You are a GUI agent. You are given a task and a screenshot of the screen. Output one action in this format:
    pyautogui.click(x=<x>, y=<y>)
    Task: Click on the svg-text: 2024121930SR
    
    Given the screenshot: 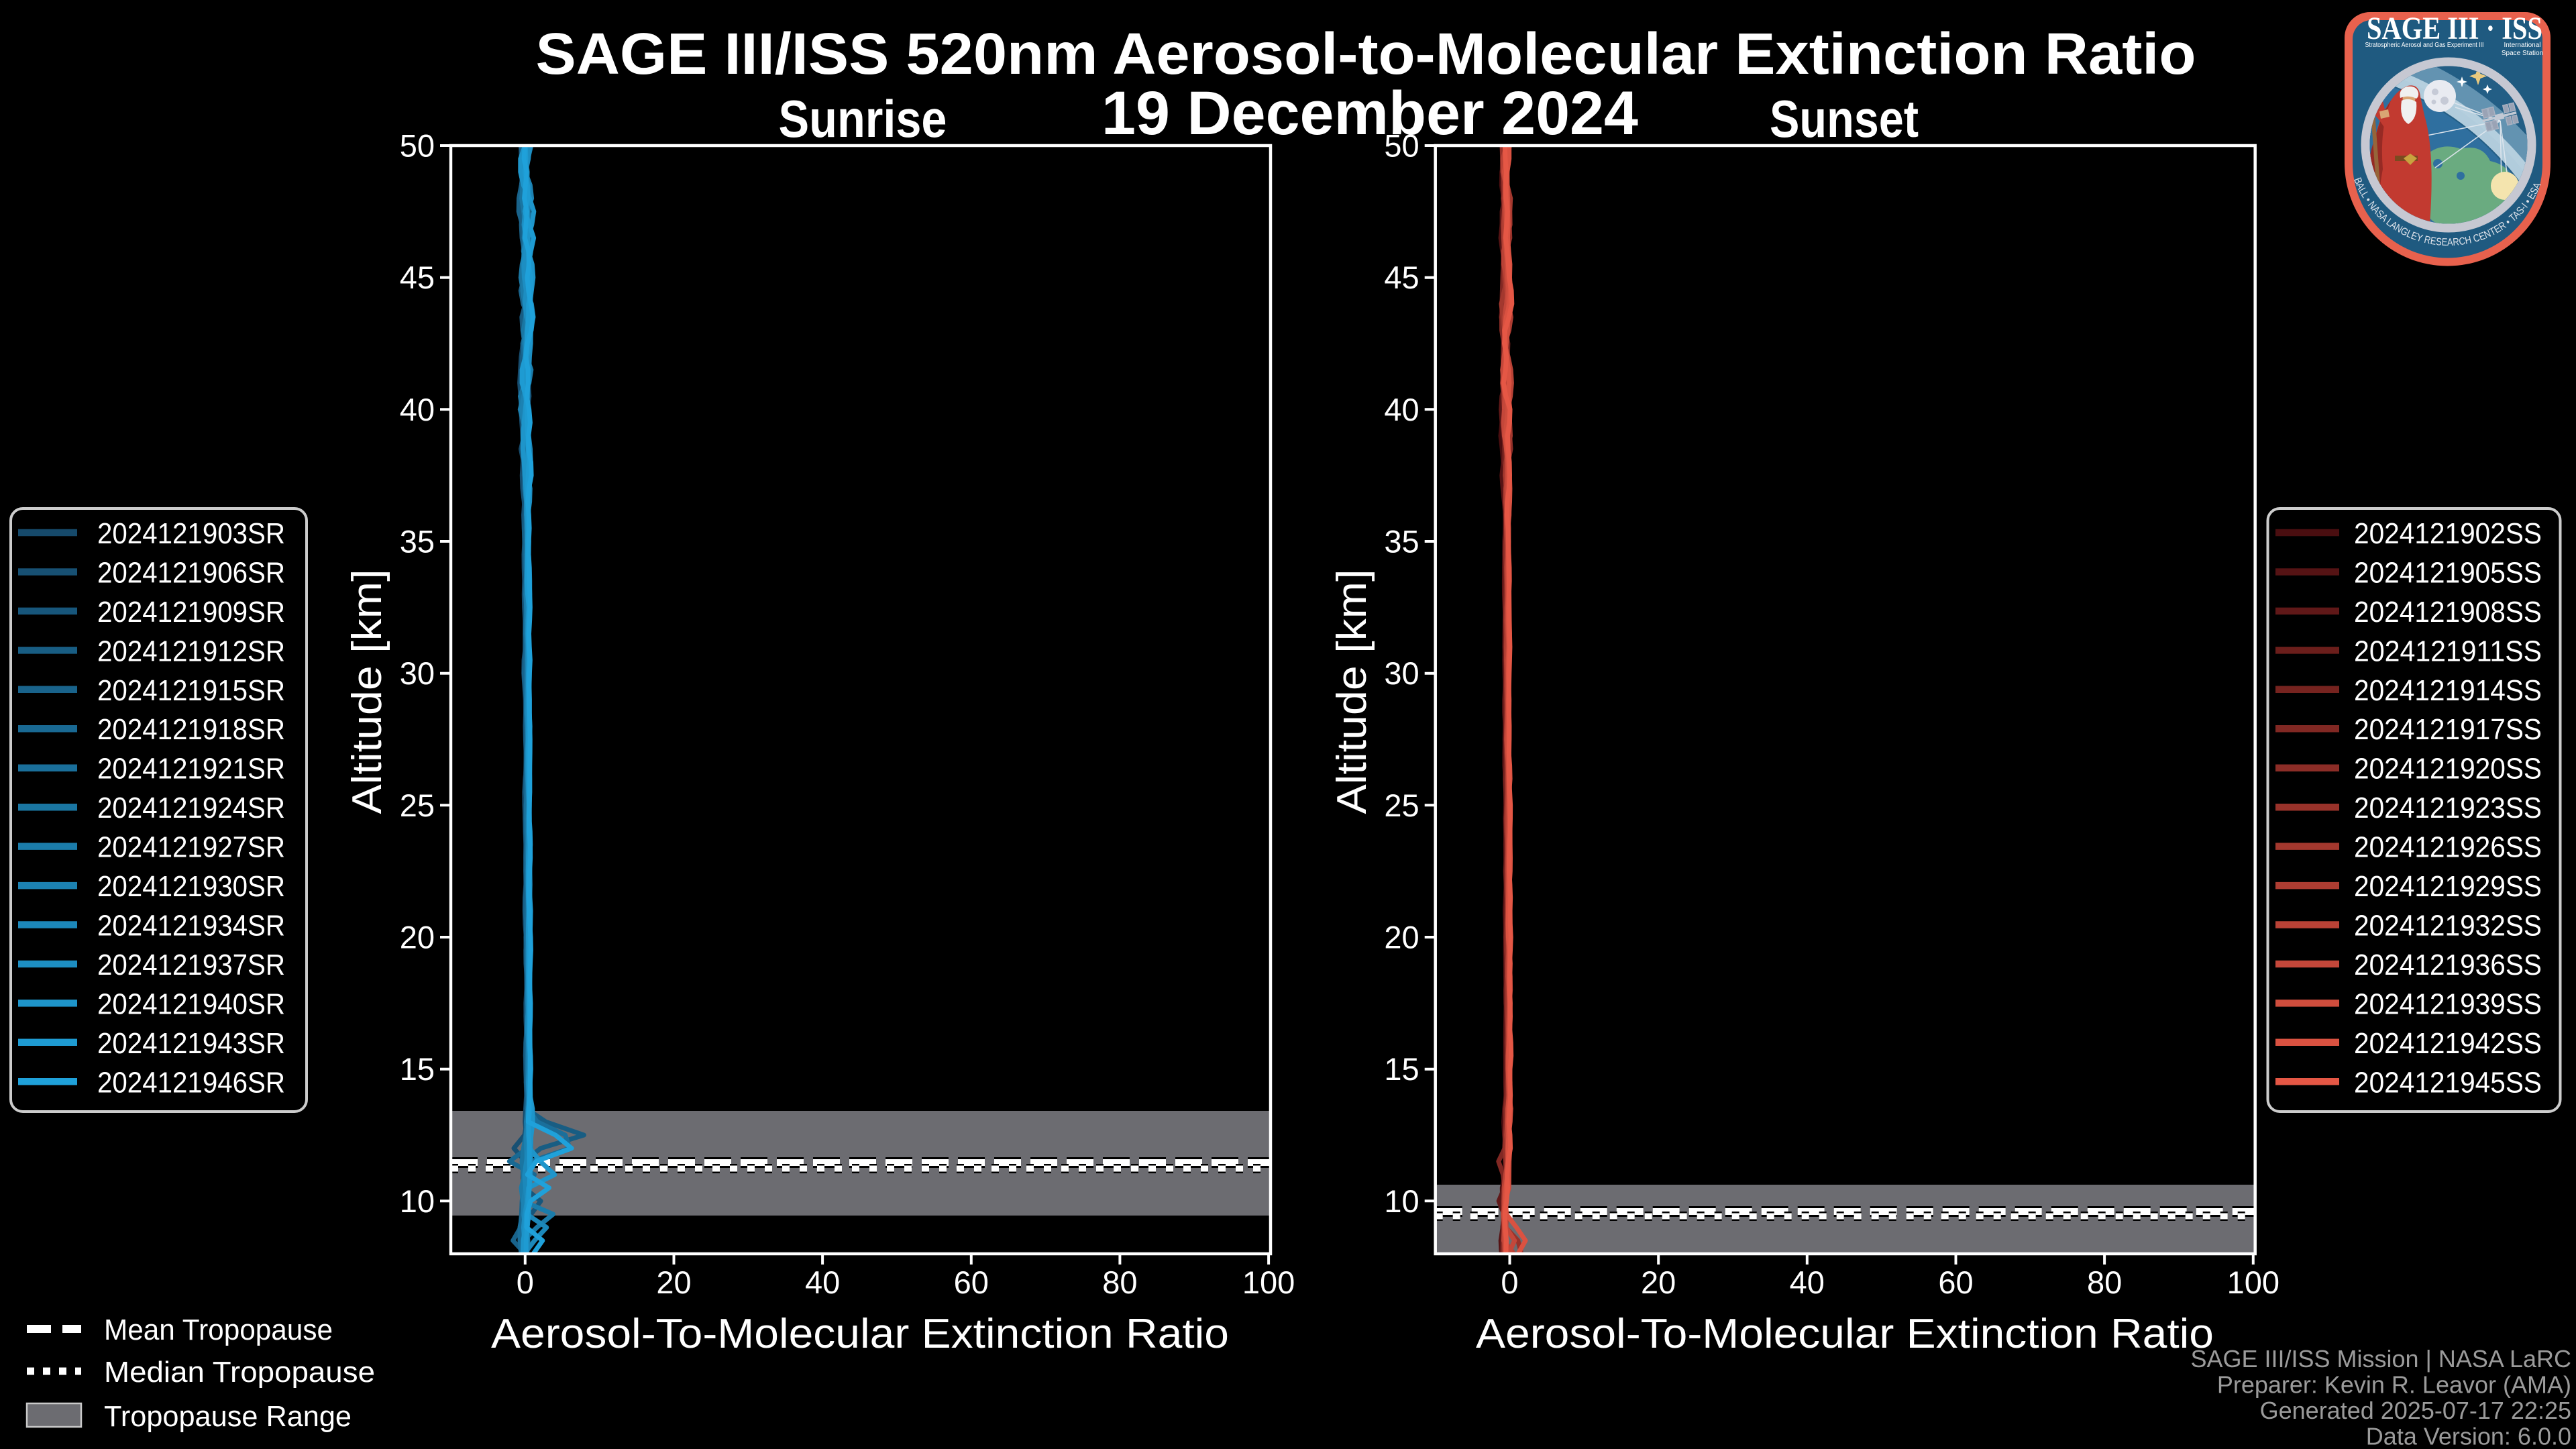 What is the action you would take?
    pyautogui.click(x=191, y=886)
    